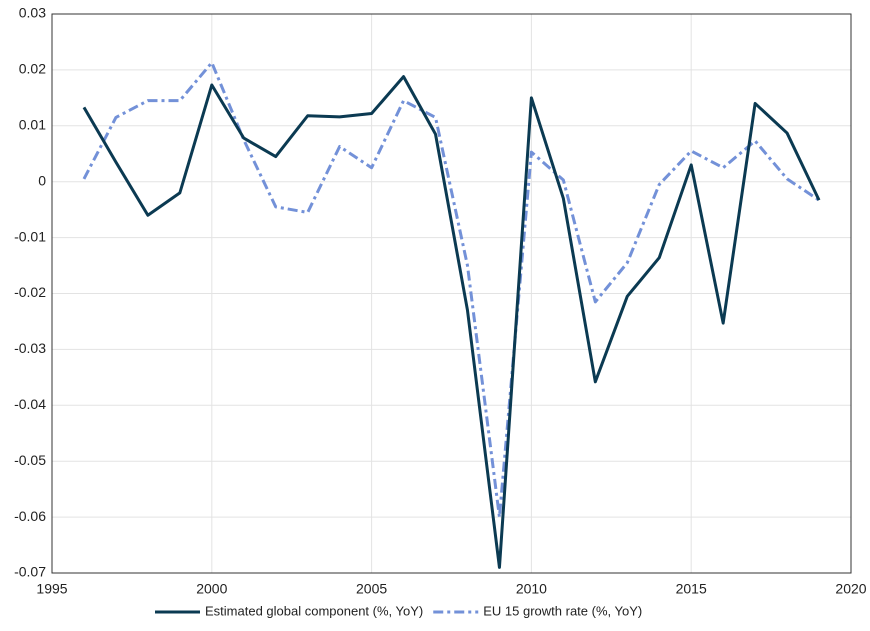  What do you see at coordinates (32, 125) in the screenshot?
I see `y-tick-label: 0.01` at bounding box center [32, 125].